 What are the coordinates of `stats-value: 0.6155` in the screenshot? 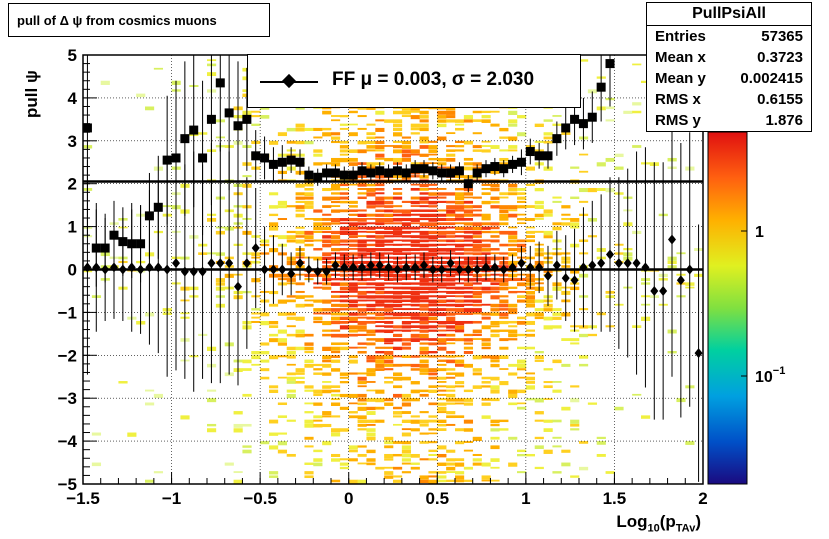 It's located at (780, 99).